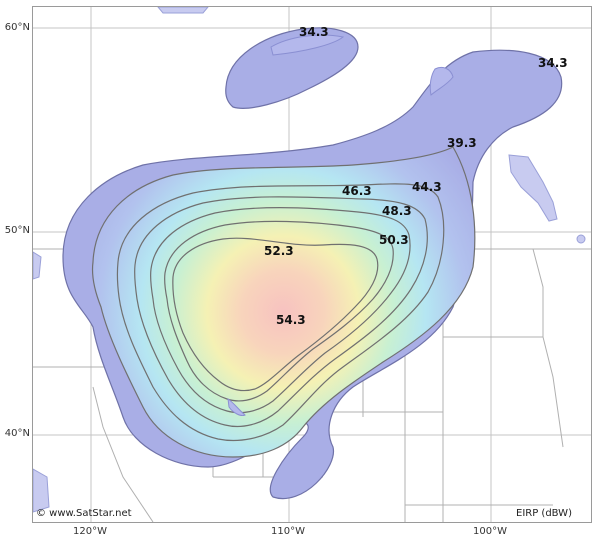 The image size is (600, 541). Describe the element at coordinates (544, 513) in the screenshot. I see `units-label: EIRP (dBW)` at that location.